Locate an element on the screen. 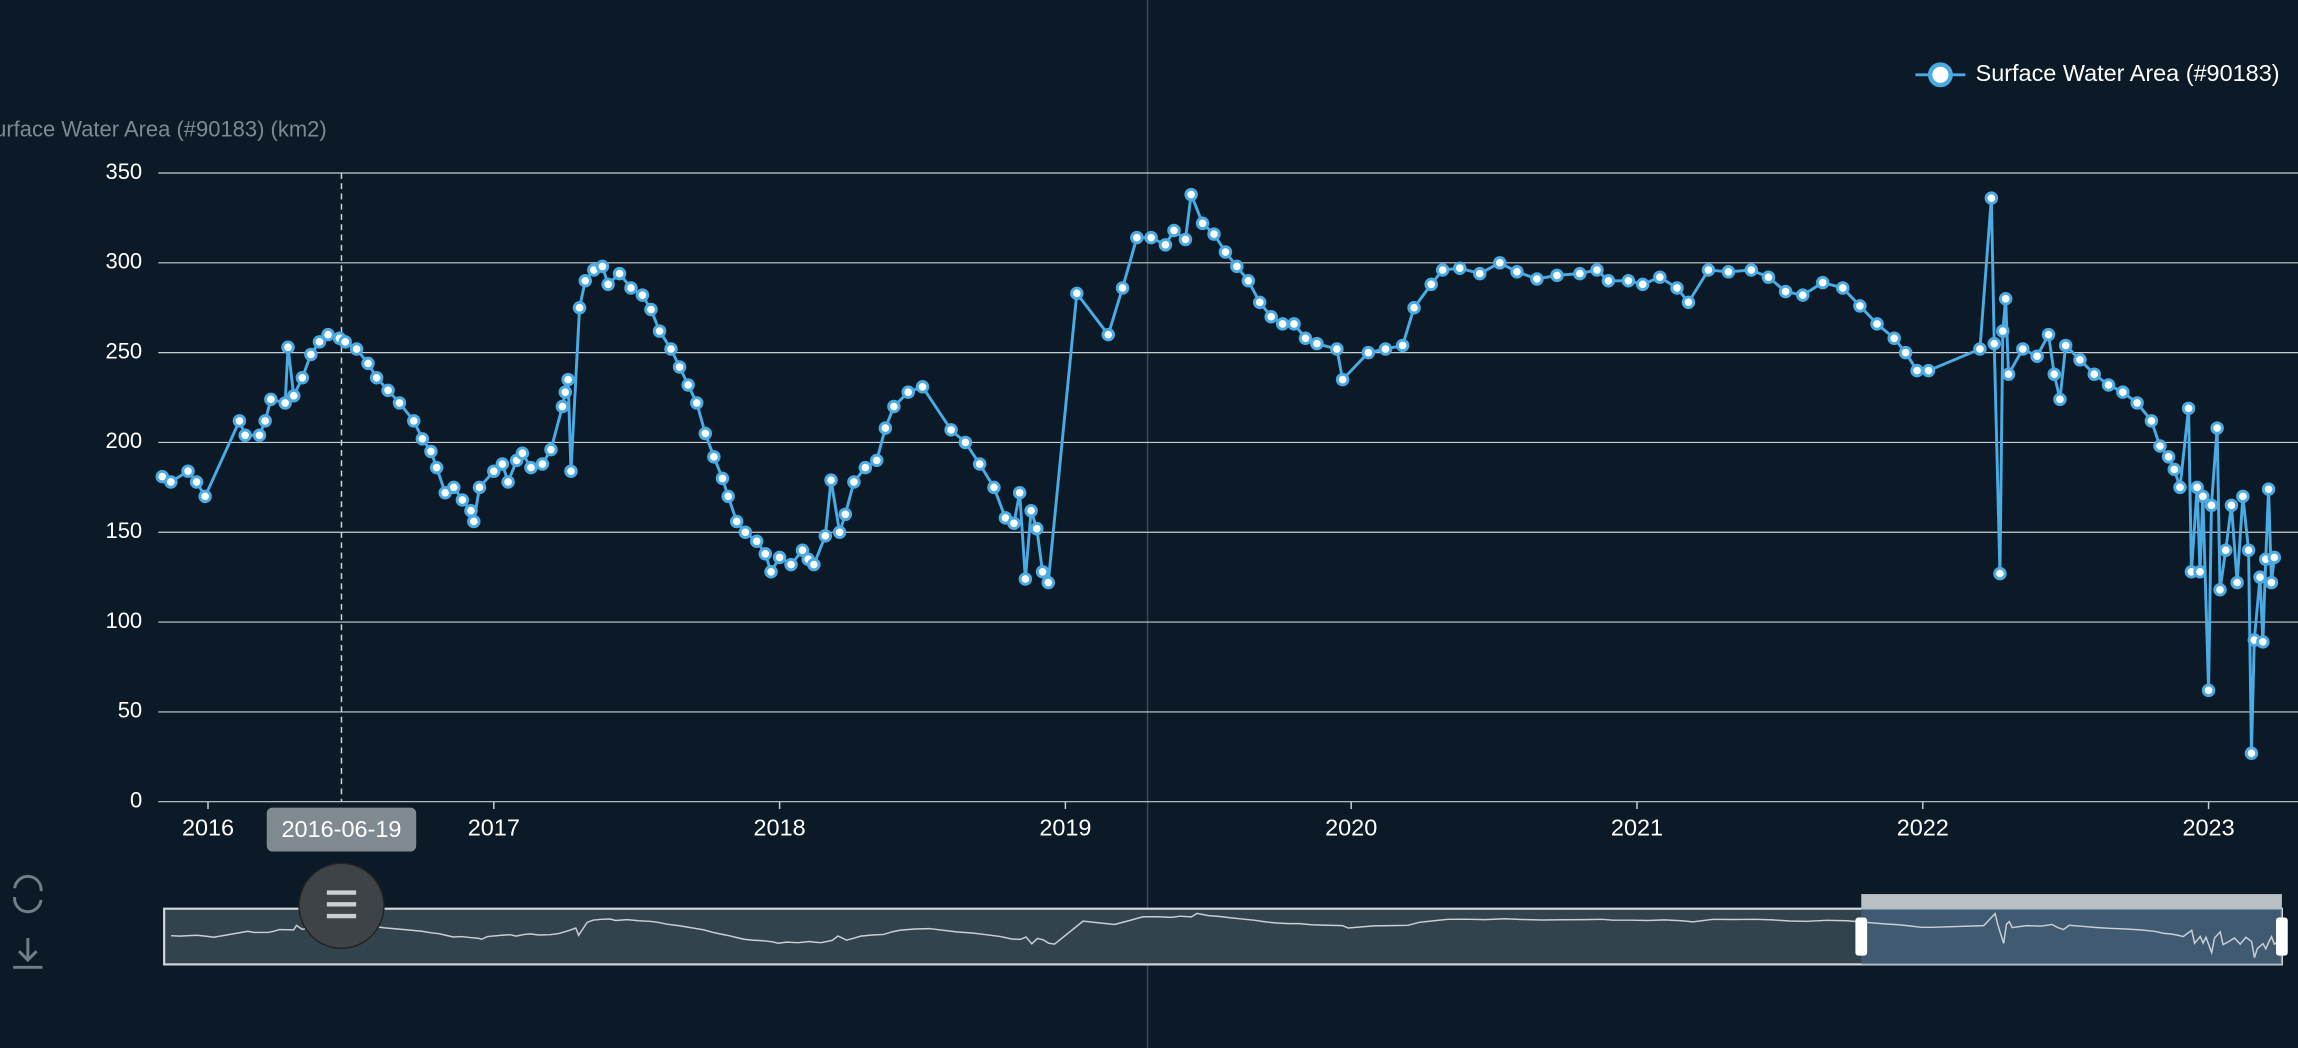 The image size is (2298, 1048). x-tick-label: 2020 is located at coordinates (1351, 828).